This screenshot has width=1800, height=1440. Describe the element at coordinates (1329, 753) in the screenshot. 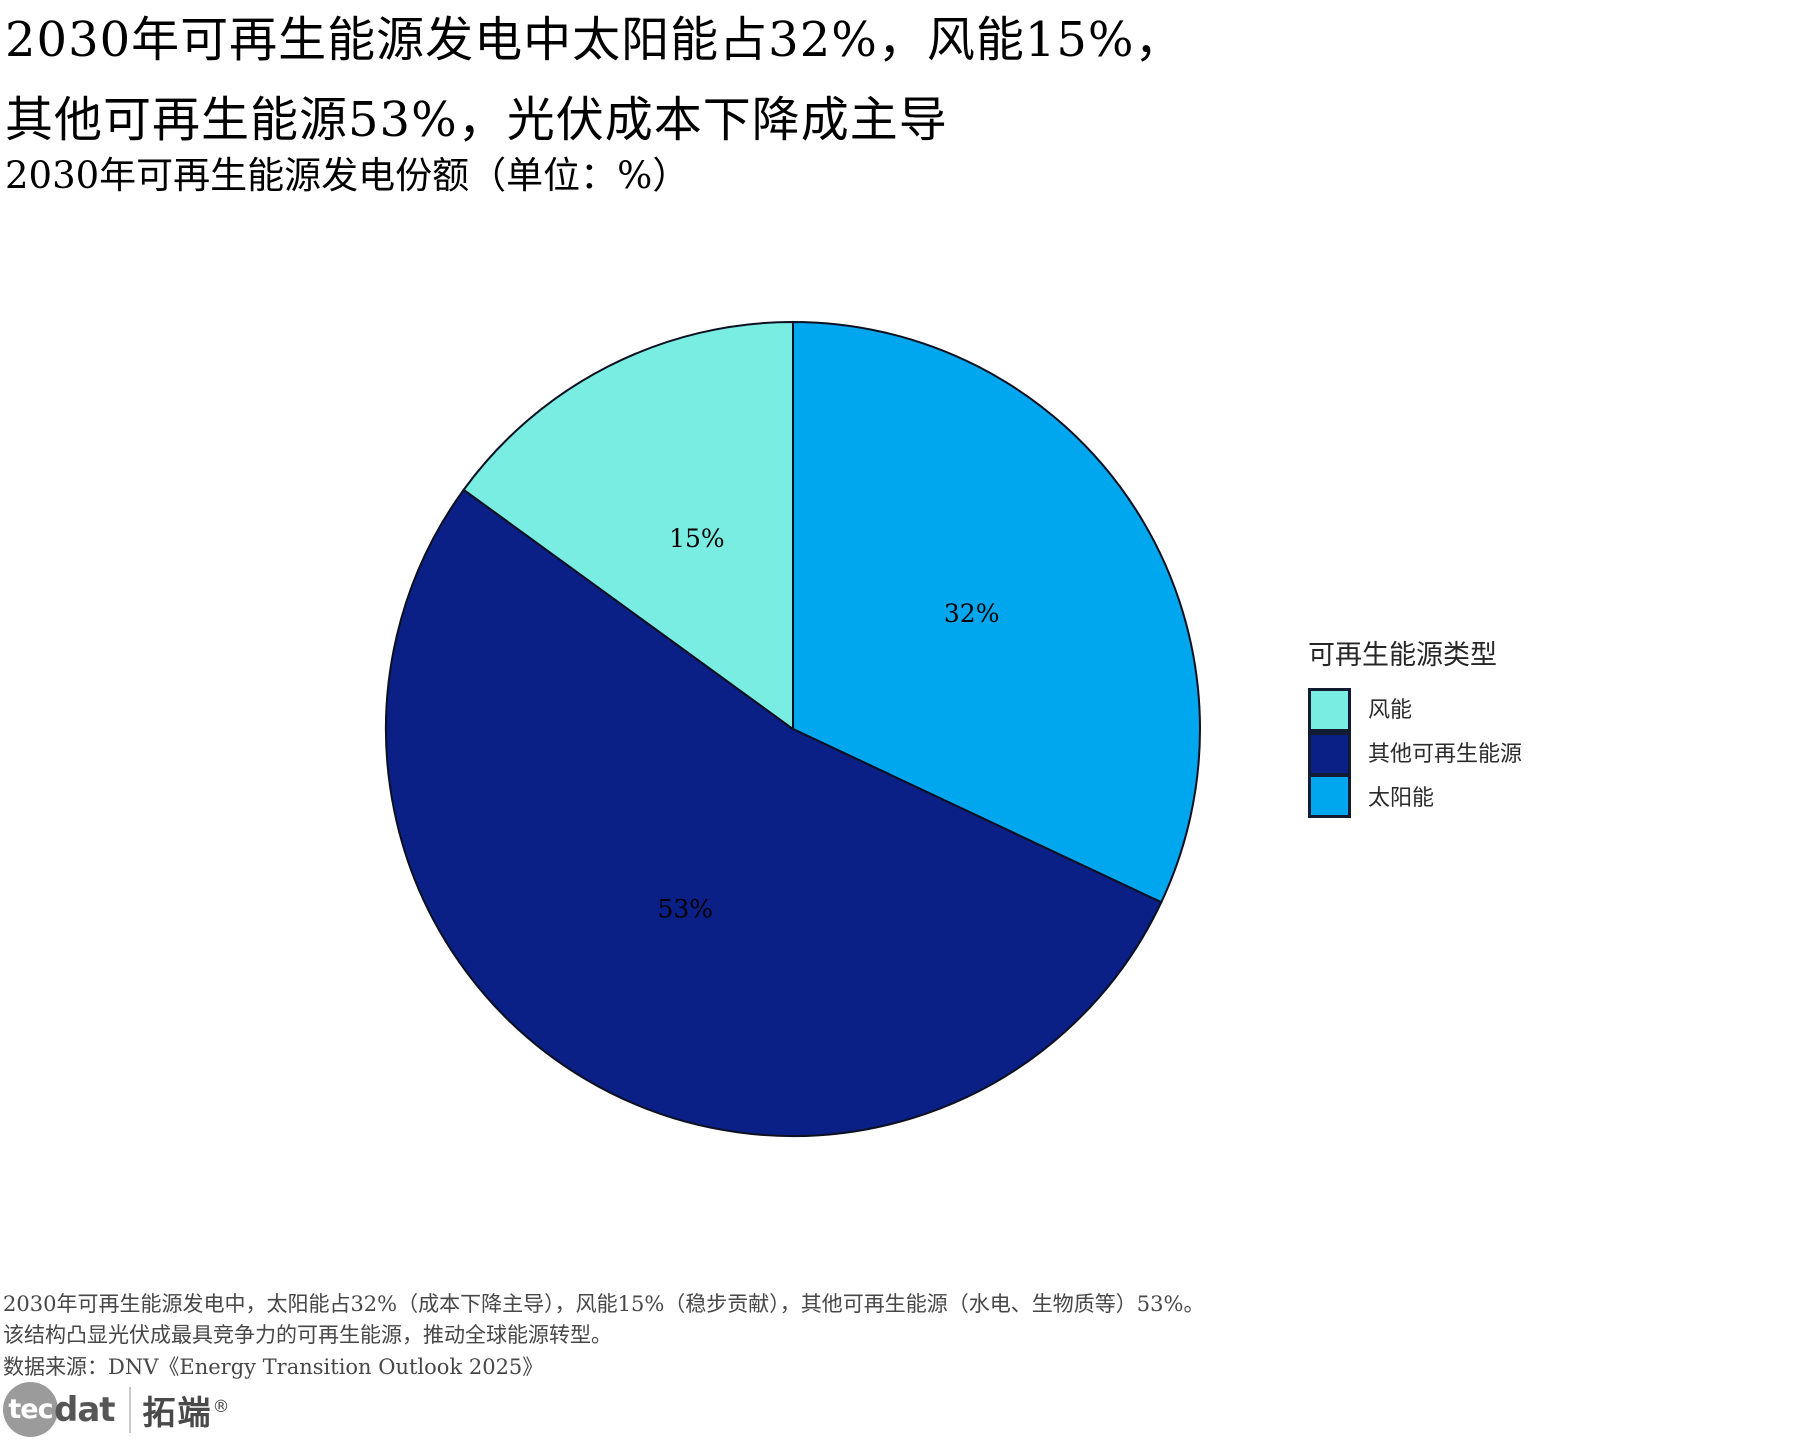

I see `legend-swatch-other-renewables` at that location.